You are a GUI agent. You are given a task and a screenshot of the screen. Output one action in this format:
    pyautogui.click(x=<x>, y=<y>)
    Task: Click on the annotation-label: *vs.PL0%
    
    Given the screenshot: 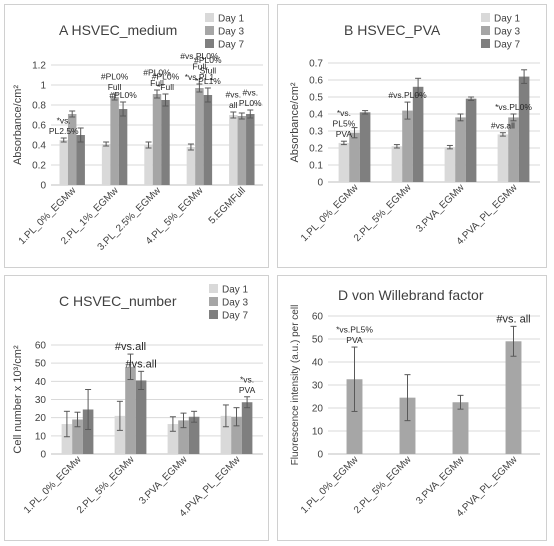 What is the action you would take?
    pyautogui.click(x=513, y=107)
    